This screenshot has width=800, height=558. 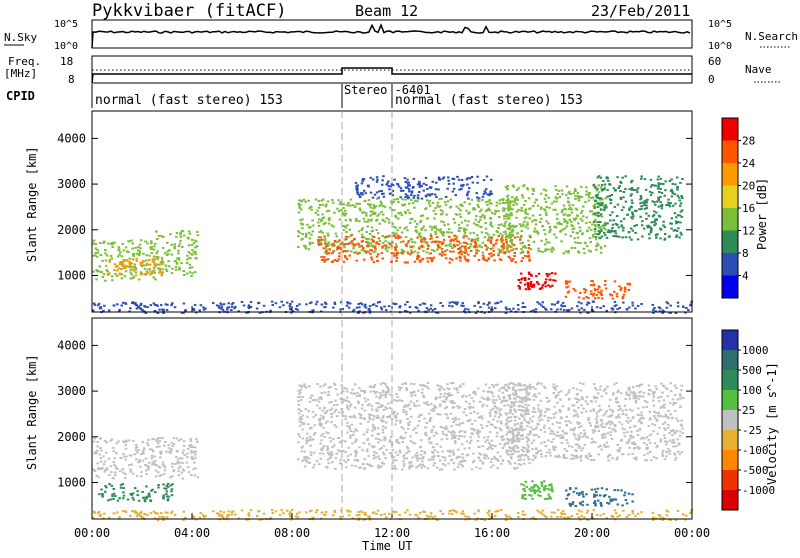 I want to click on cbar-tick-label: 8, so click(x=745, y=253).